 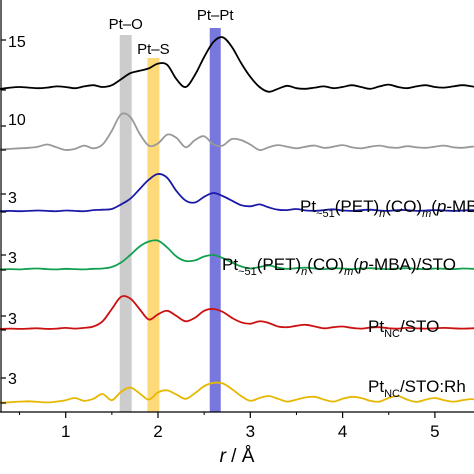 I want to click on band-label-2: Pt–Pt, so click(x=216, y=15).